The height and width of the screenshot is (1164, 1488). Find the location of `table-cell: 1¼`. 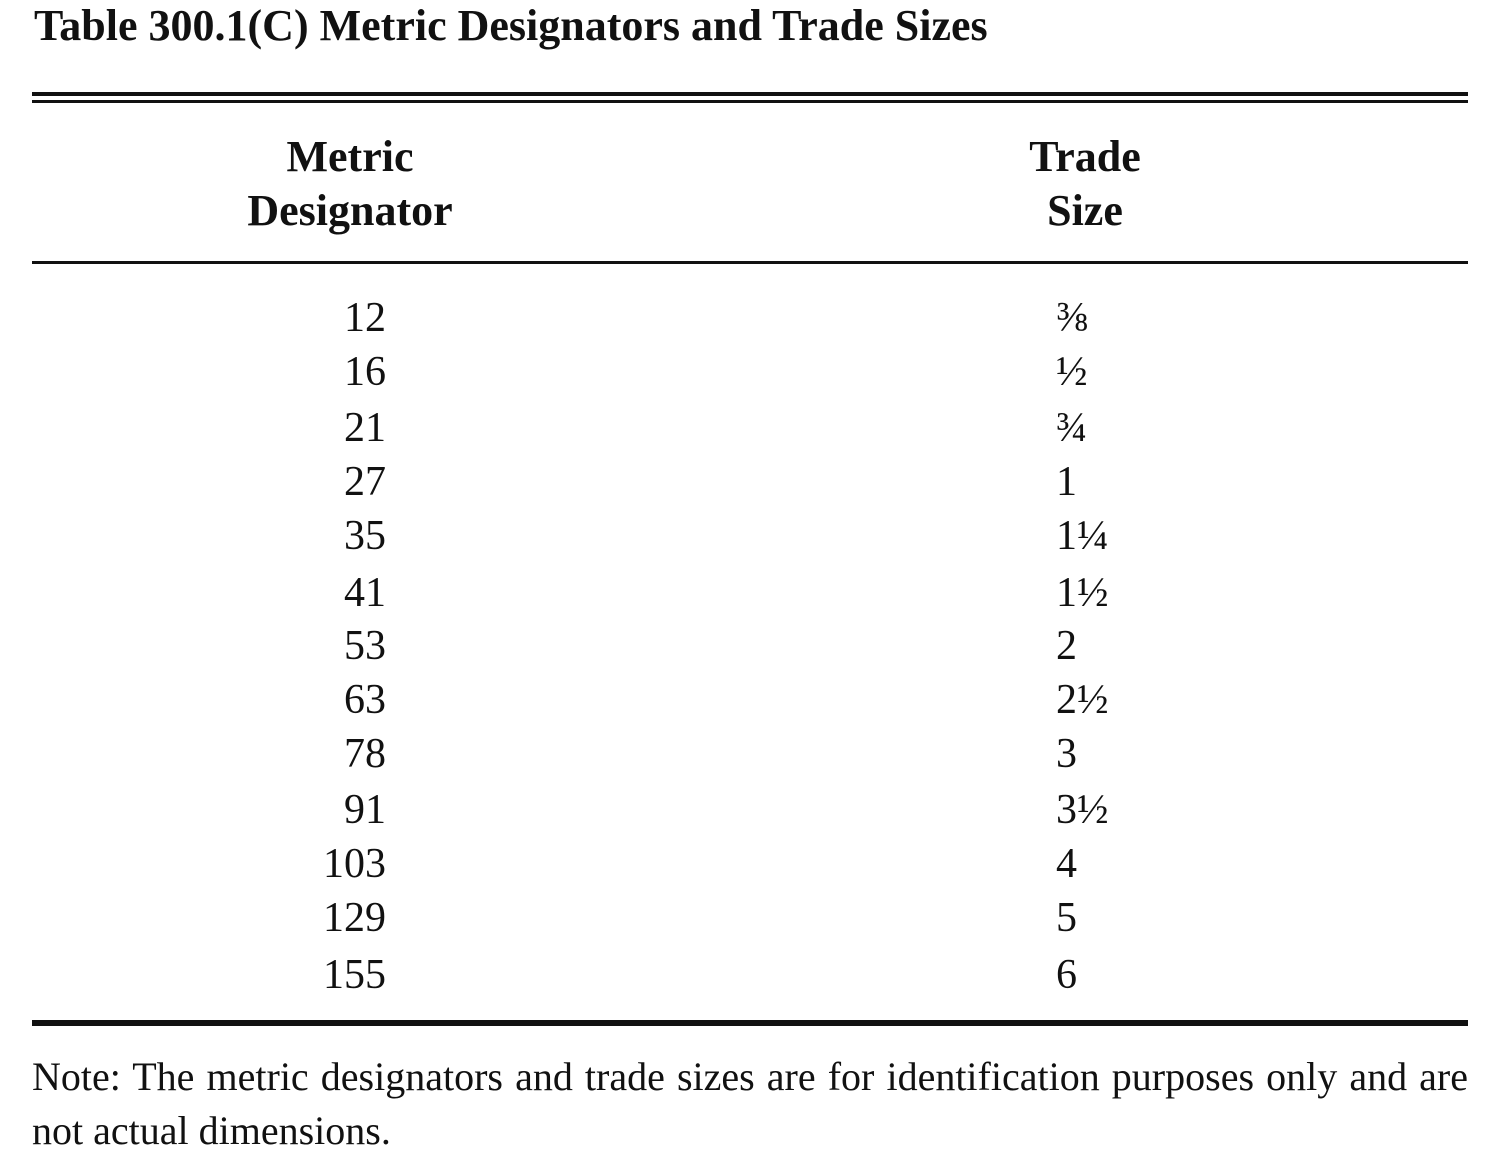

table-cell: 1¼ is located at coordinates (1082, 536).